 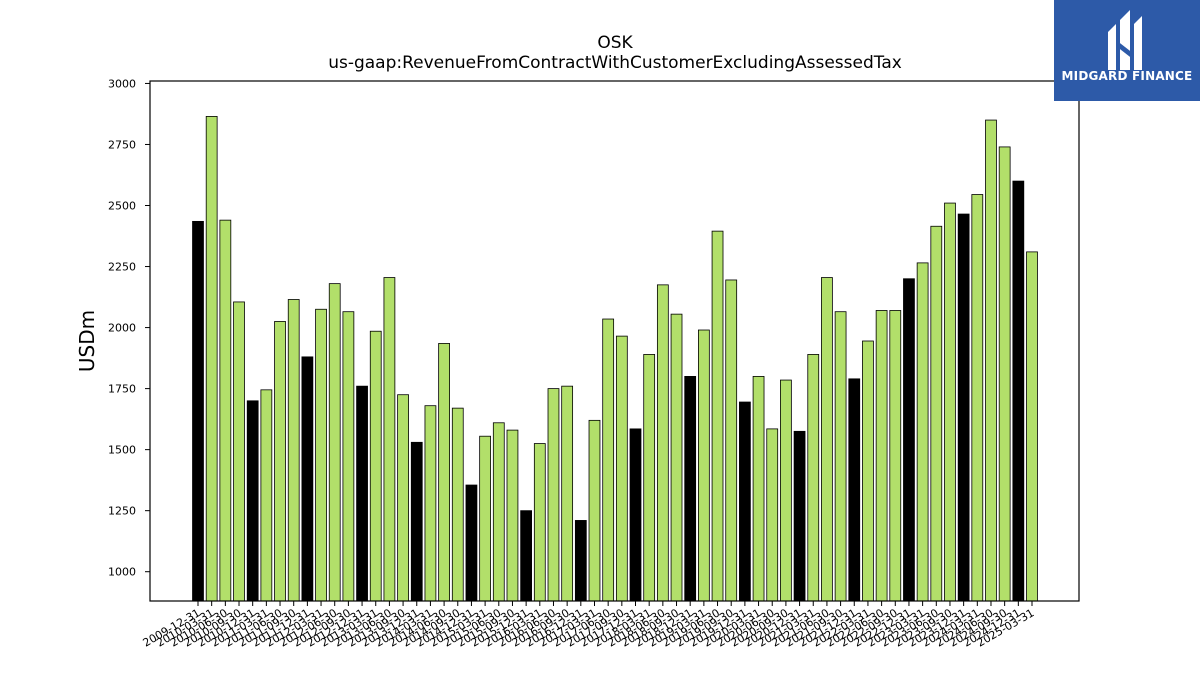 What do you see at coordinates (122, 389) in the screenshot?
I see `y-tick-label: 1750` at bounding box center [122, 389].